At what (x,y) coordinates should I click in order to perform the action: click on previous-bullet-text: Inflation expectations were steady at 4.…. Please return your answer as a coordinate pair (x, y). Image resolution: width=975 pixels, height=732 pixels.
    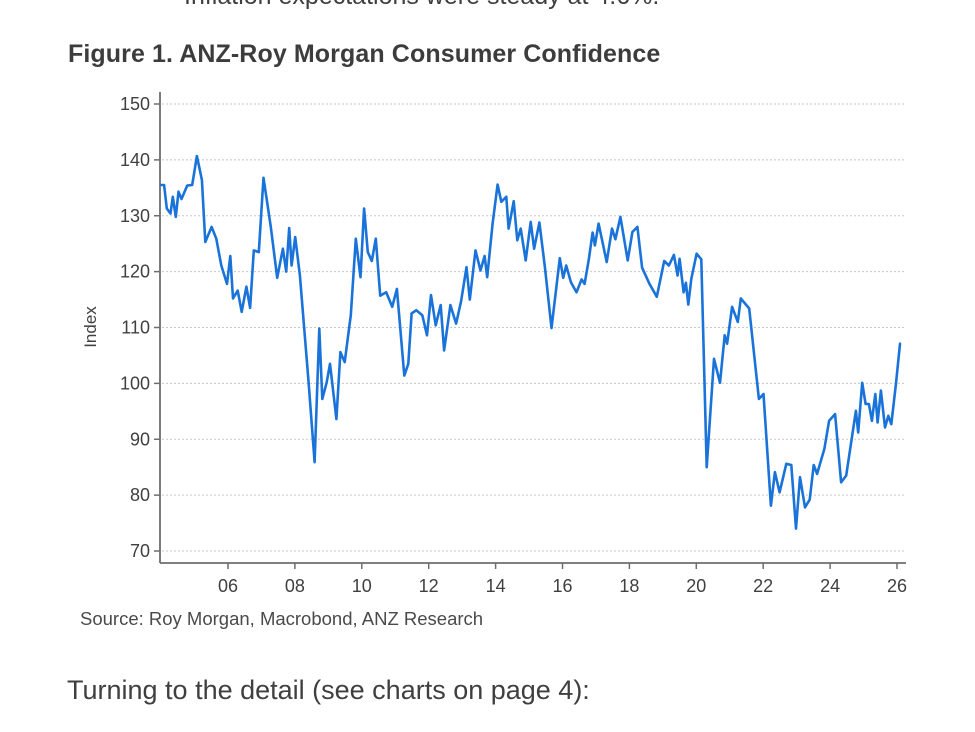
    Looking at the image, I should click on (421, 5).